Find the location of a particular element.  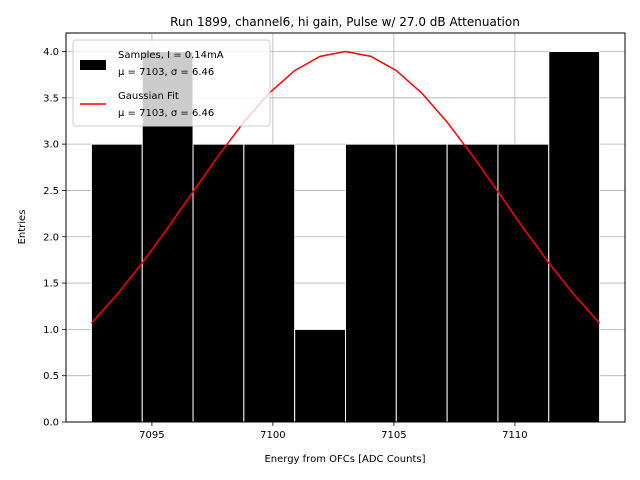

y-tick-label: 0.0 is located at coordinates (51, 423).